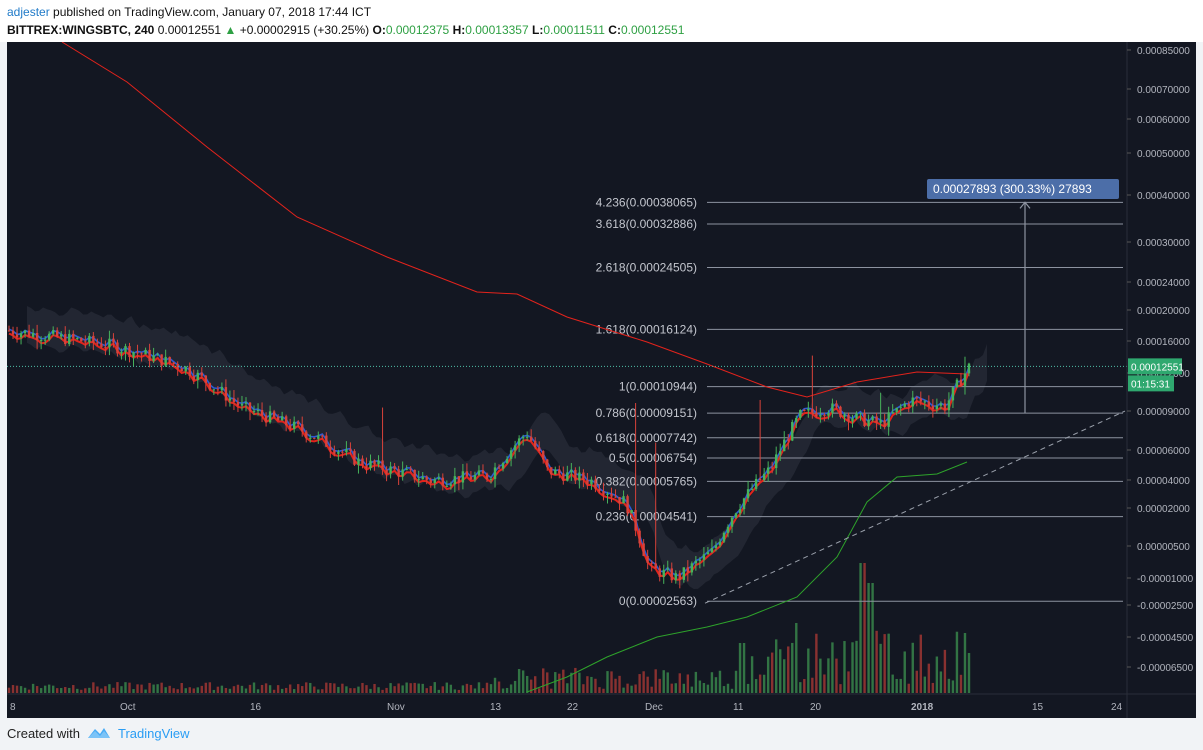 The width and height of the screenshot is (1203, 750). What do you see at coordinates (1163, 196) in the screenshot?
I see `y-tick-label: 0.00040000` at bounding box center [1163, 196].